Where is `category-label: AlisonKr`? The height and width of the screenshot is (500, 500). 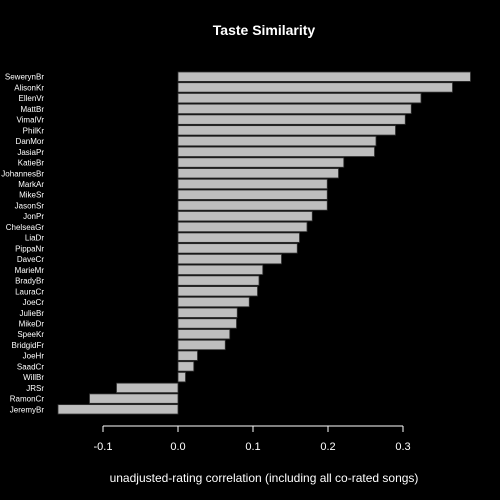 category-label: AlisonKr is located at coordinates (29, 87).